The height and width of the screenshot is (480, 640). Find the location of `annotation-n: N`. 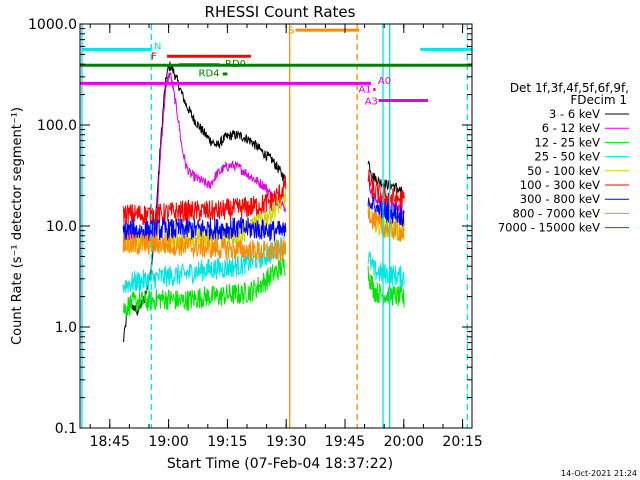

annotation-n: N is located at coordinates (157, 47).